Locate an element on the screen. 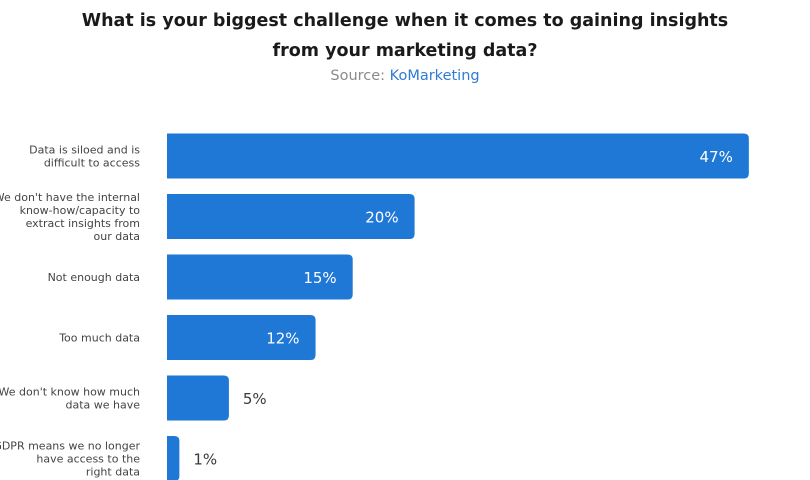  chart-title-line-2: from your marketing data? is located at coordinates (405, 51).